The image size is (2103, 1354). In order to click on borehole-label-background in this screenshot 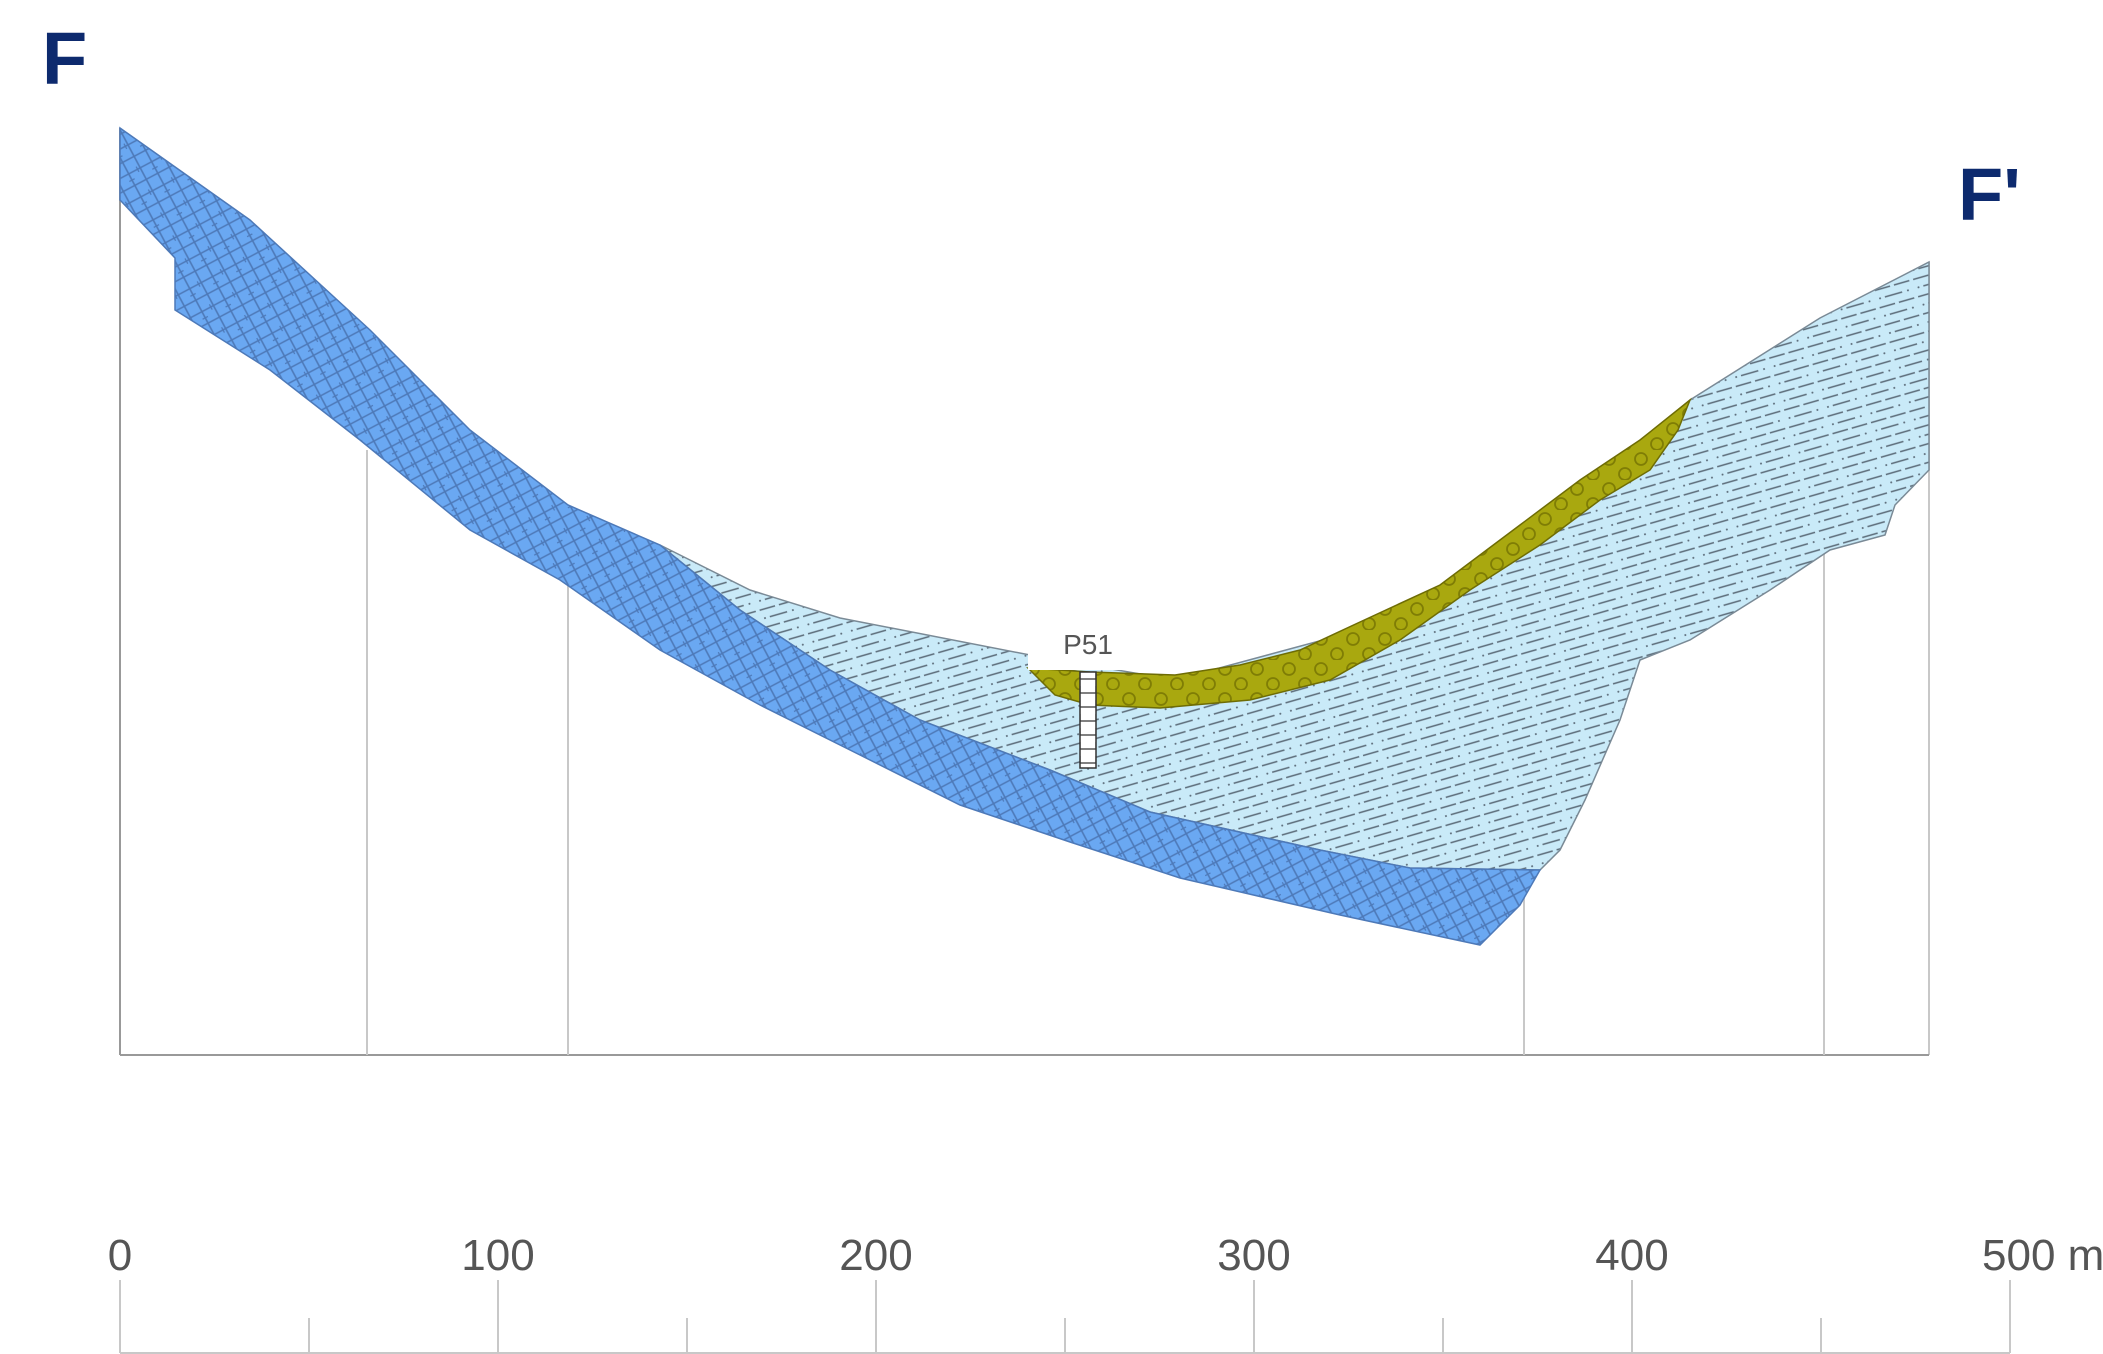, I will do `click(1078, 646)`.